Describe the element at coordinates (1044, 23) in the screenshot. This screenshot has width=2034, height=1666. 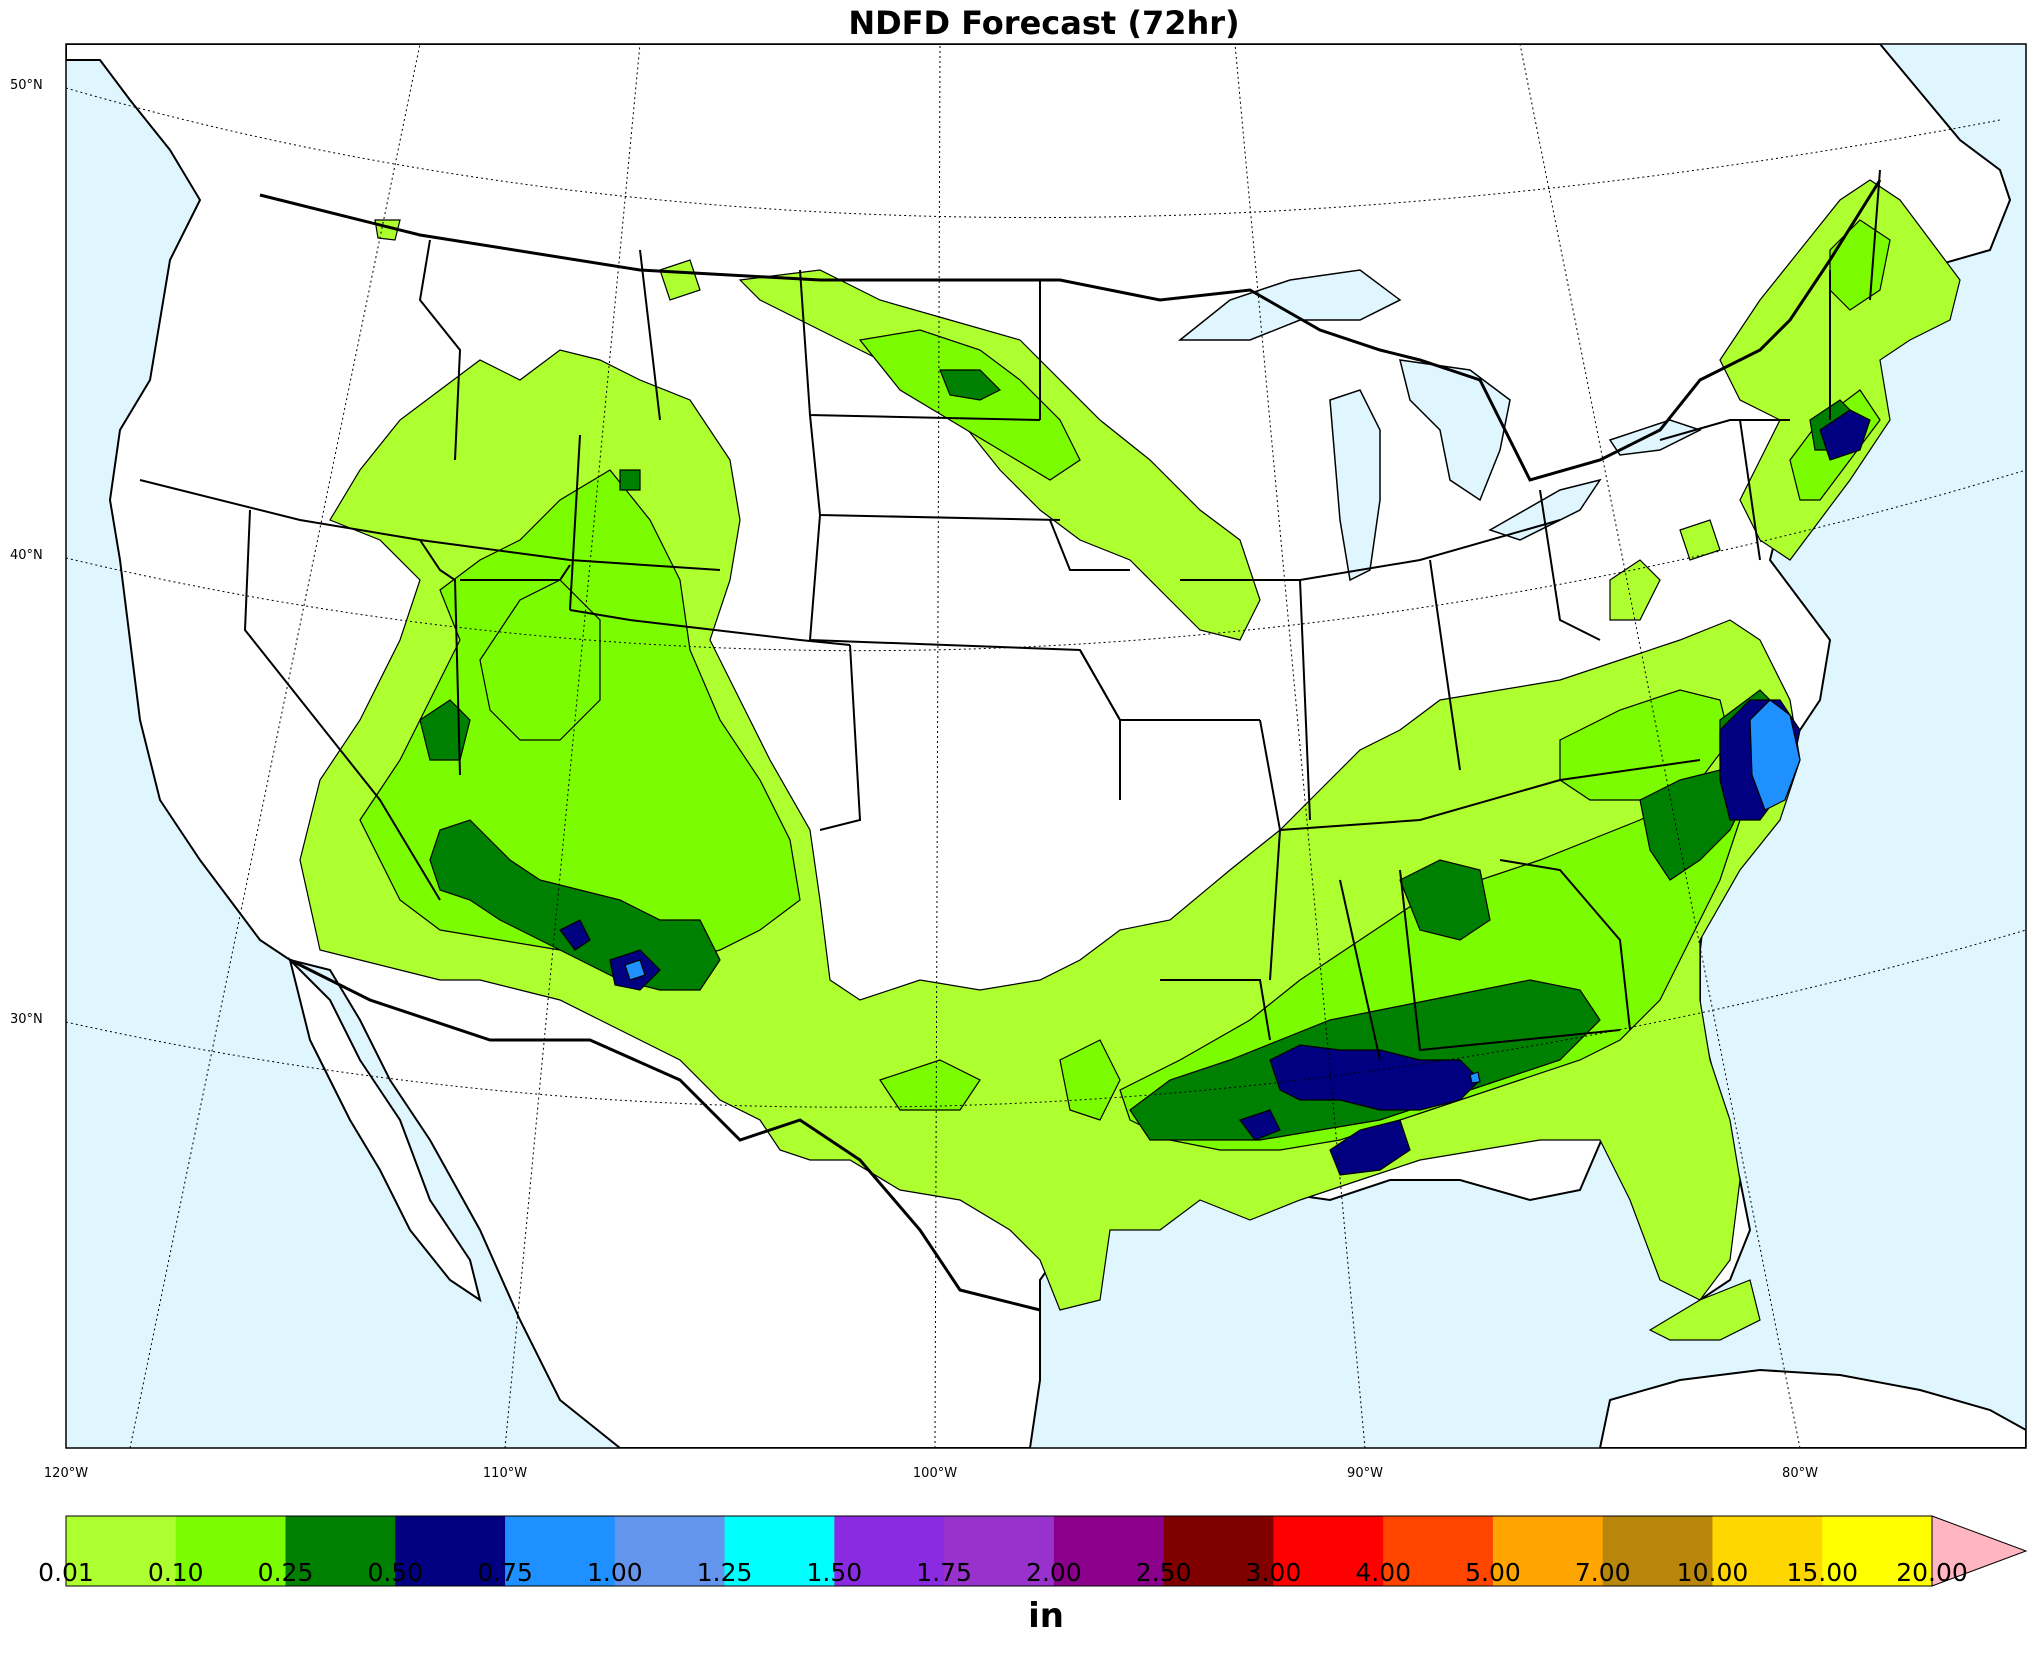
I see `map-title: NDFD Forecast (72hr)` at that location.